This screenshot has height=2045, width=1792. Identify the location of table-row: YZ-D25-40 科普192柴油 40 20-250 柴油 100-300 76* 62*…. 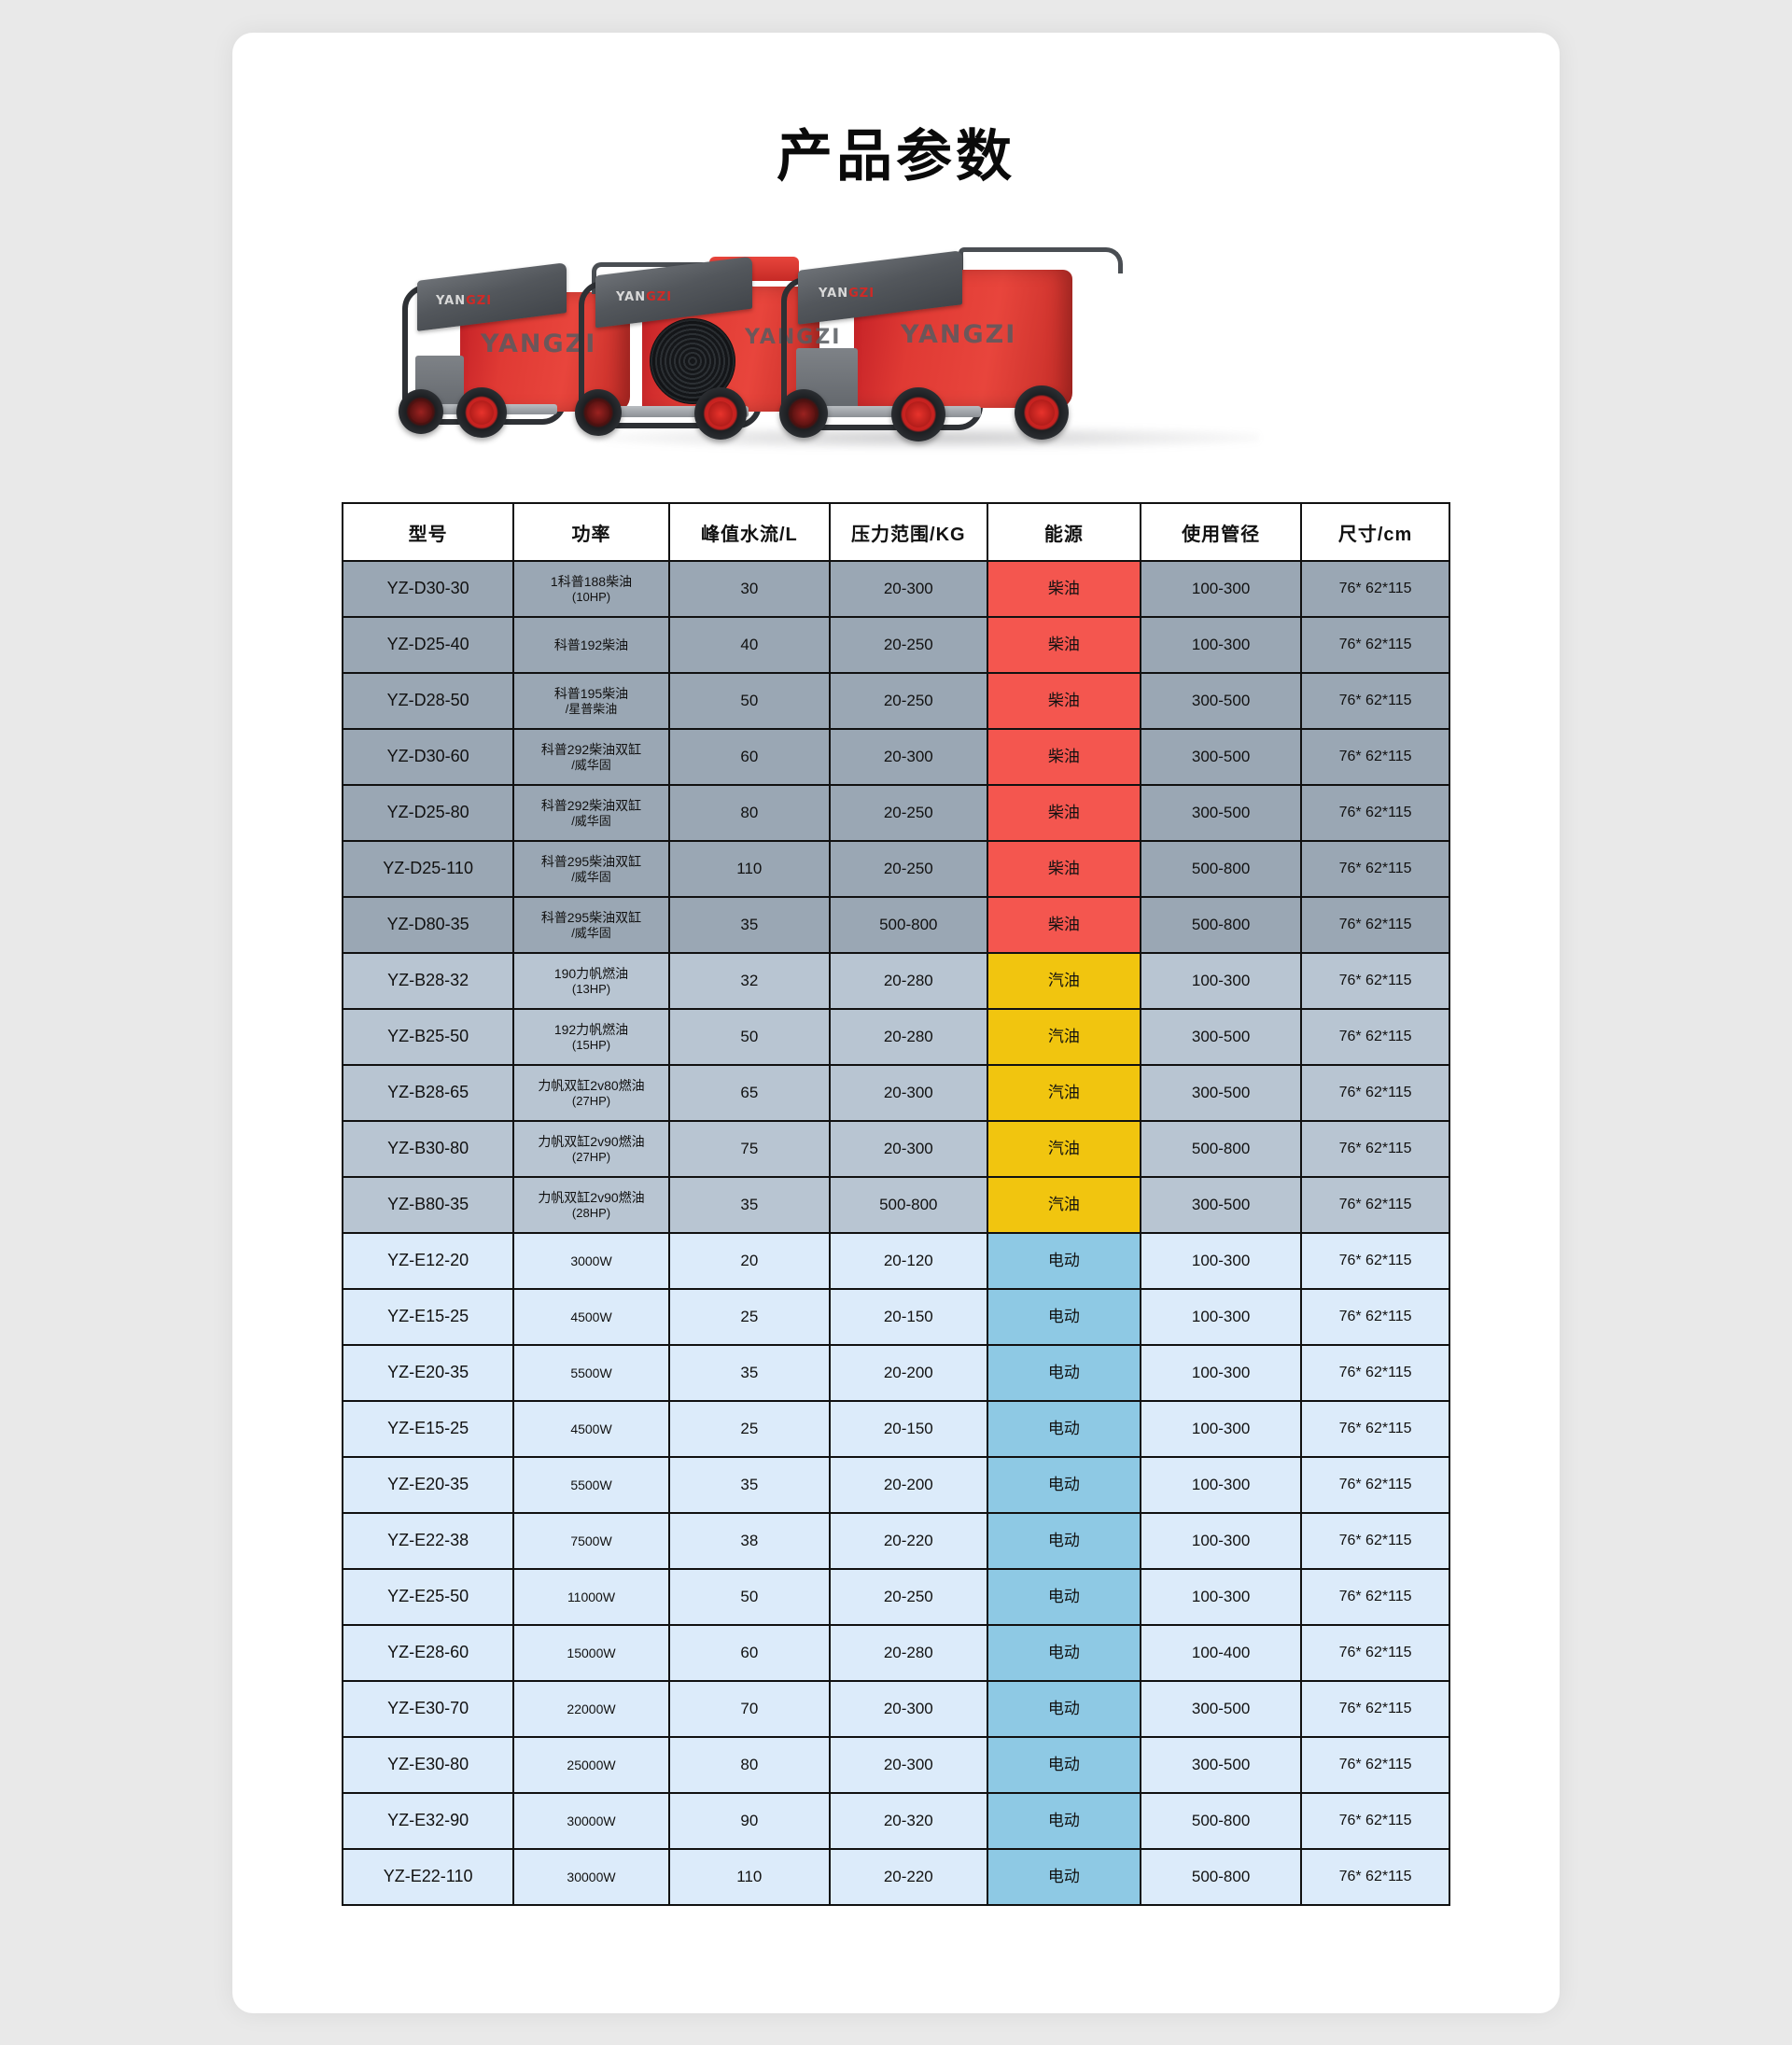
(895, 645).